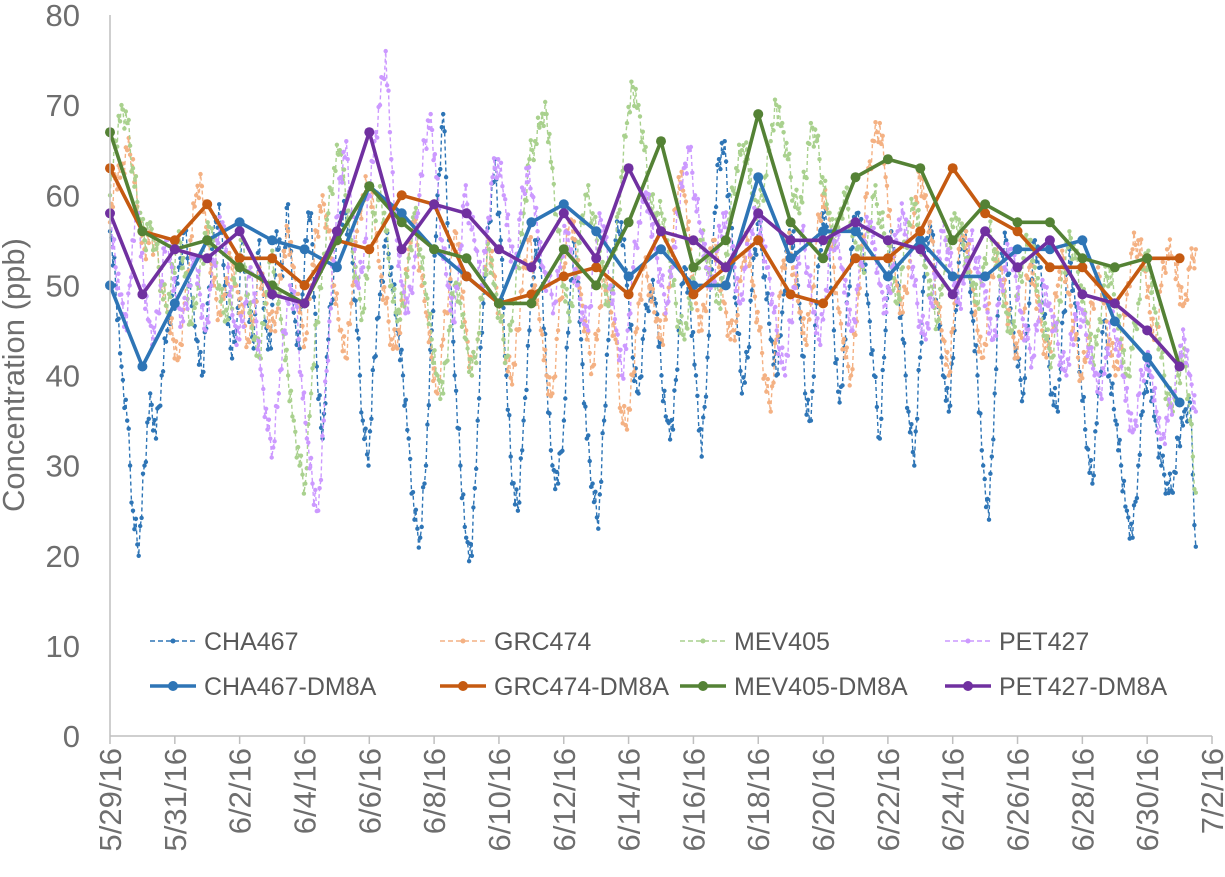  Describe the element at coordinates (968, 686) in the screenshot. I see `legend-marker-pet427-dm8a` at that location.